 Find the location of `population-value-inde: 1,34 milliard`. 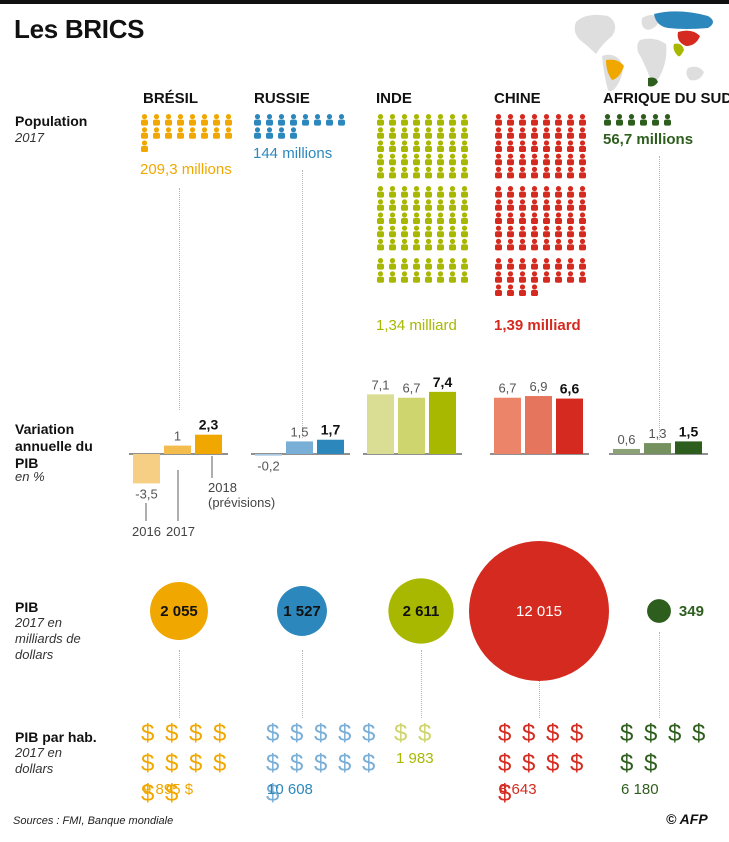

population-value-inde: 1,34 milliard is located at coordinates (416, 325).